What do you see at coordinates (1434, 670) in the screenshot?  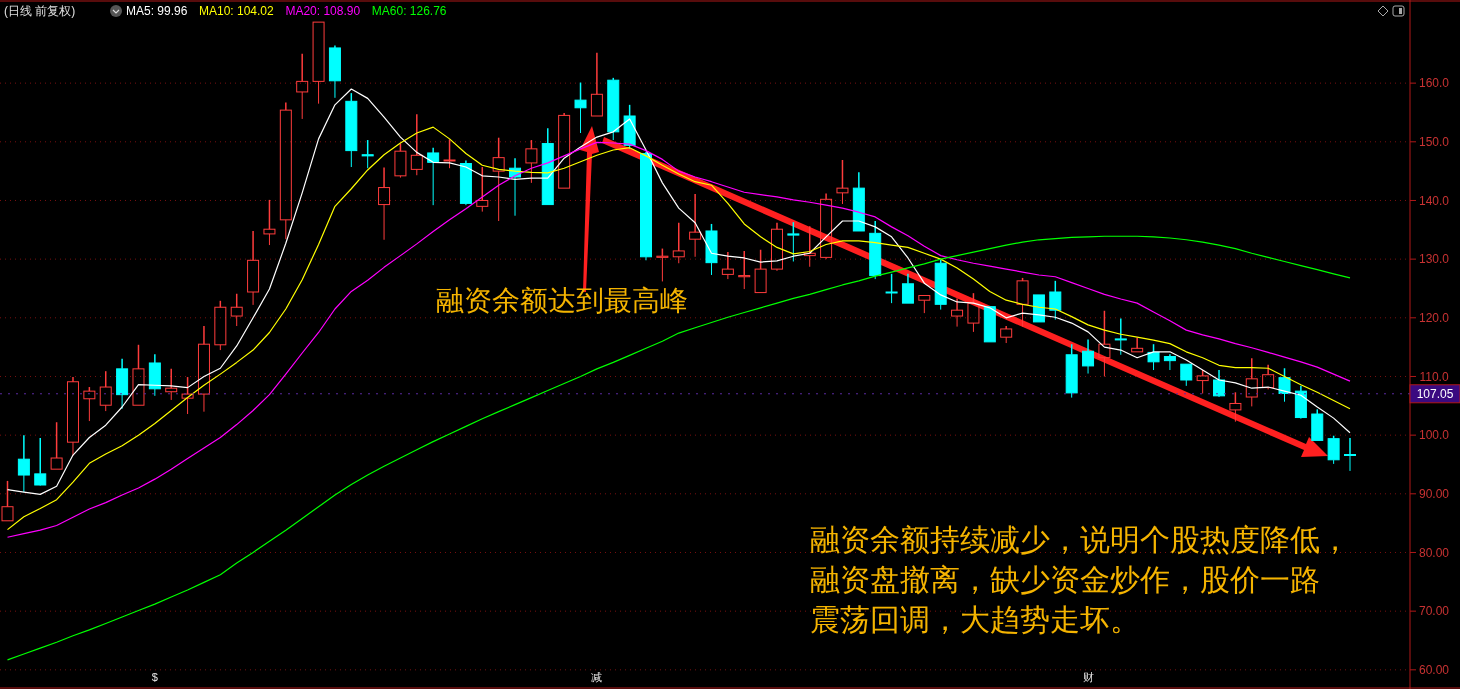 I see `y-tick-label: 60.00` at bounding box center [1434, 670].